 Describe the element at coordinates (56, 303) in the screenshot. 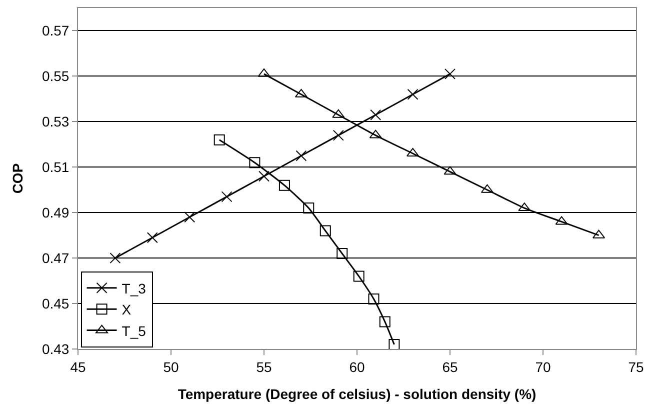

I see `y-tick-label: 0.45` at that location.